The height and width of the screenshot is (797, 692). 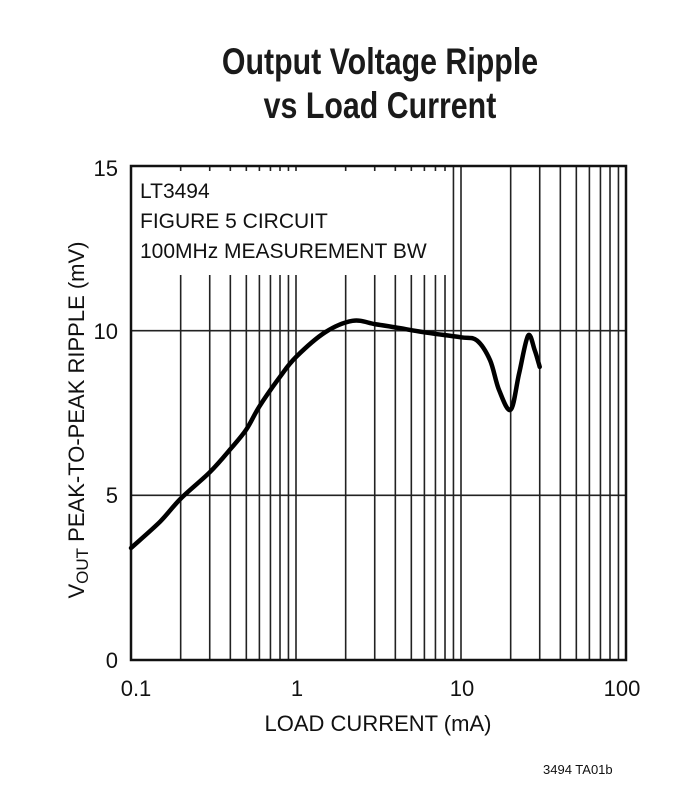 What do you see at coordinates (106, 168) in the screenshot?
I see `y-tick-15: 15` at bounding box center [106, 168].